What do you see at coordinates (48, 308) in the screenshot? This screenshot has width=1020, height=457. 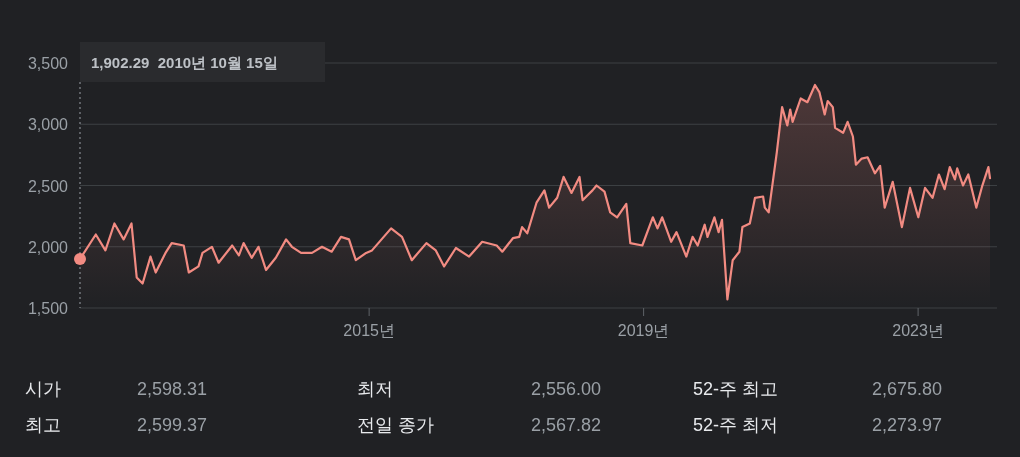 I see `y-tick-label: 1,500` at bounding box center [48, 308].